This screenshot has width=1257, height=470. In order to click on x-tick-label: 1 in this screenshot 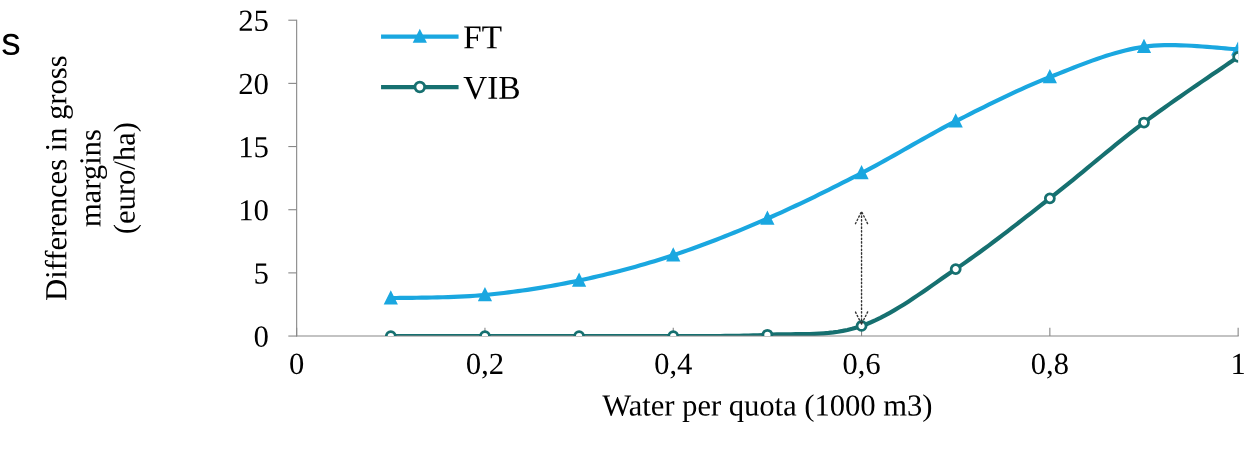, I will do `click(1238, 363)`.